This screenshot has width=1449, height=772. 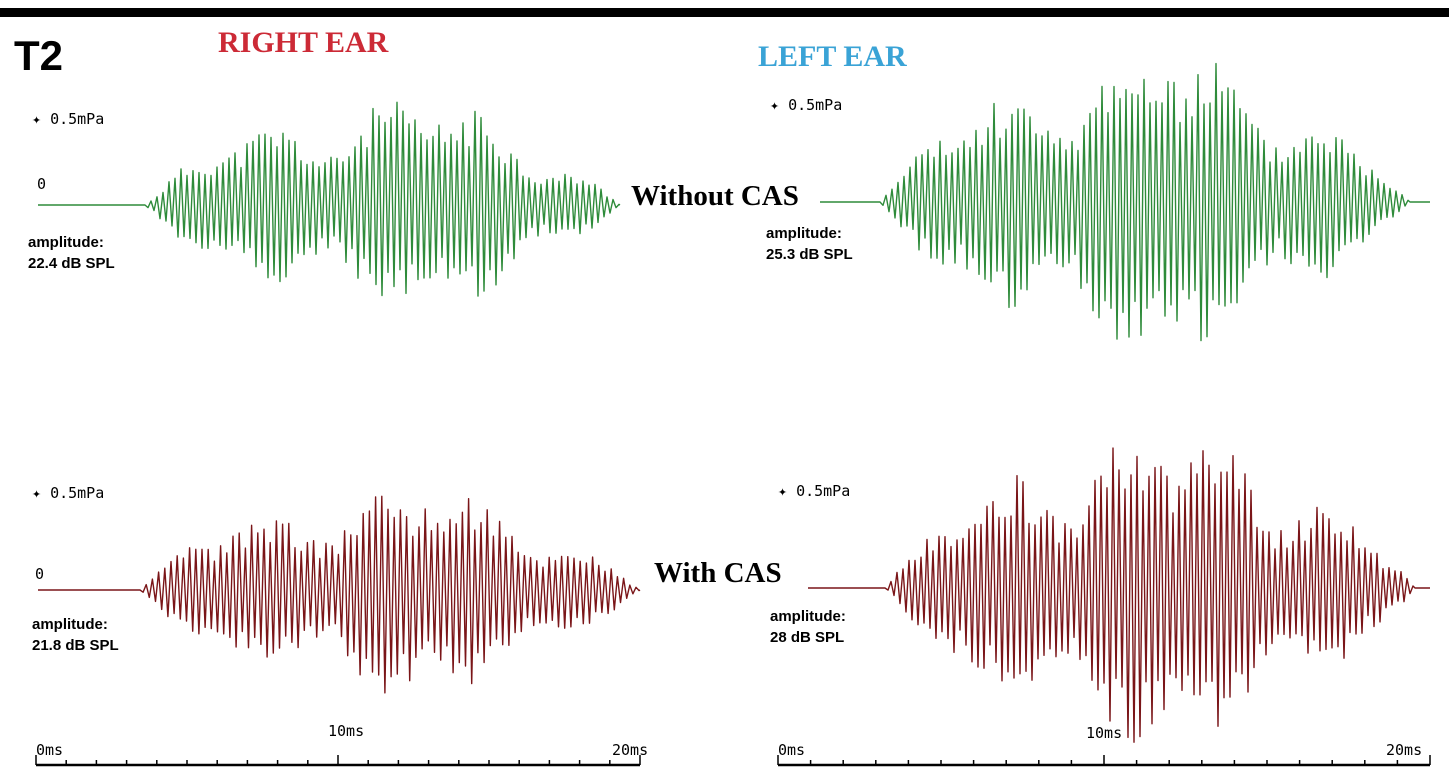 What do you see at coordinates (808, 627) in the screenshot?
I see `amplitude-left-with: amplitude: 28 dB SPL` at bounding box center [808, 627].